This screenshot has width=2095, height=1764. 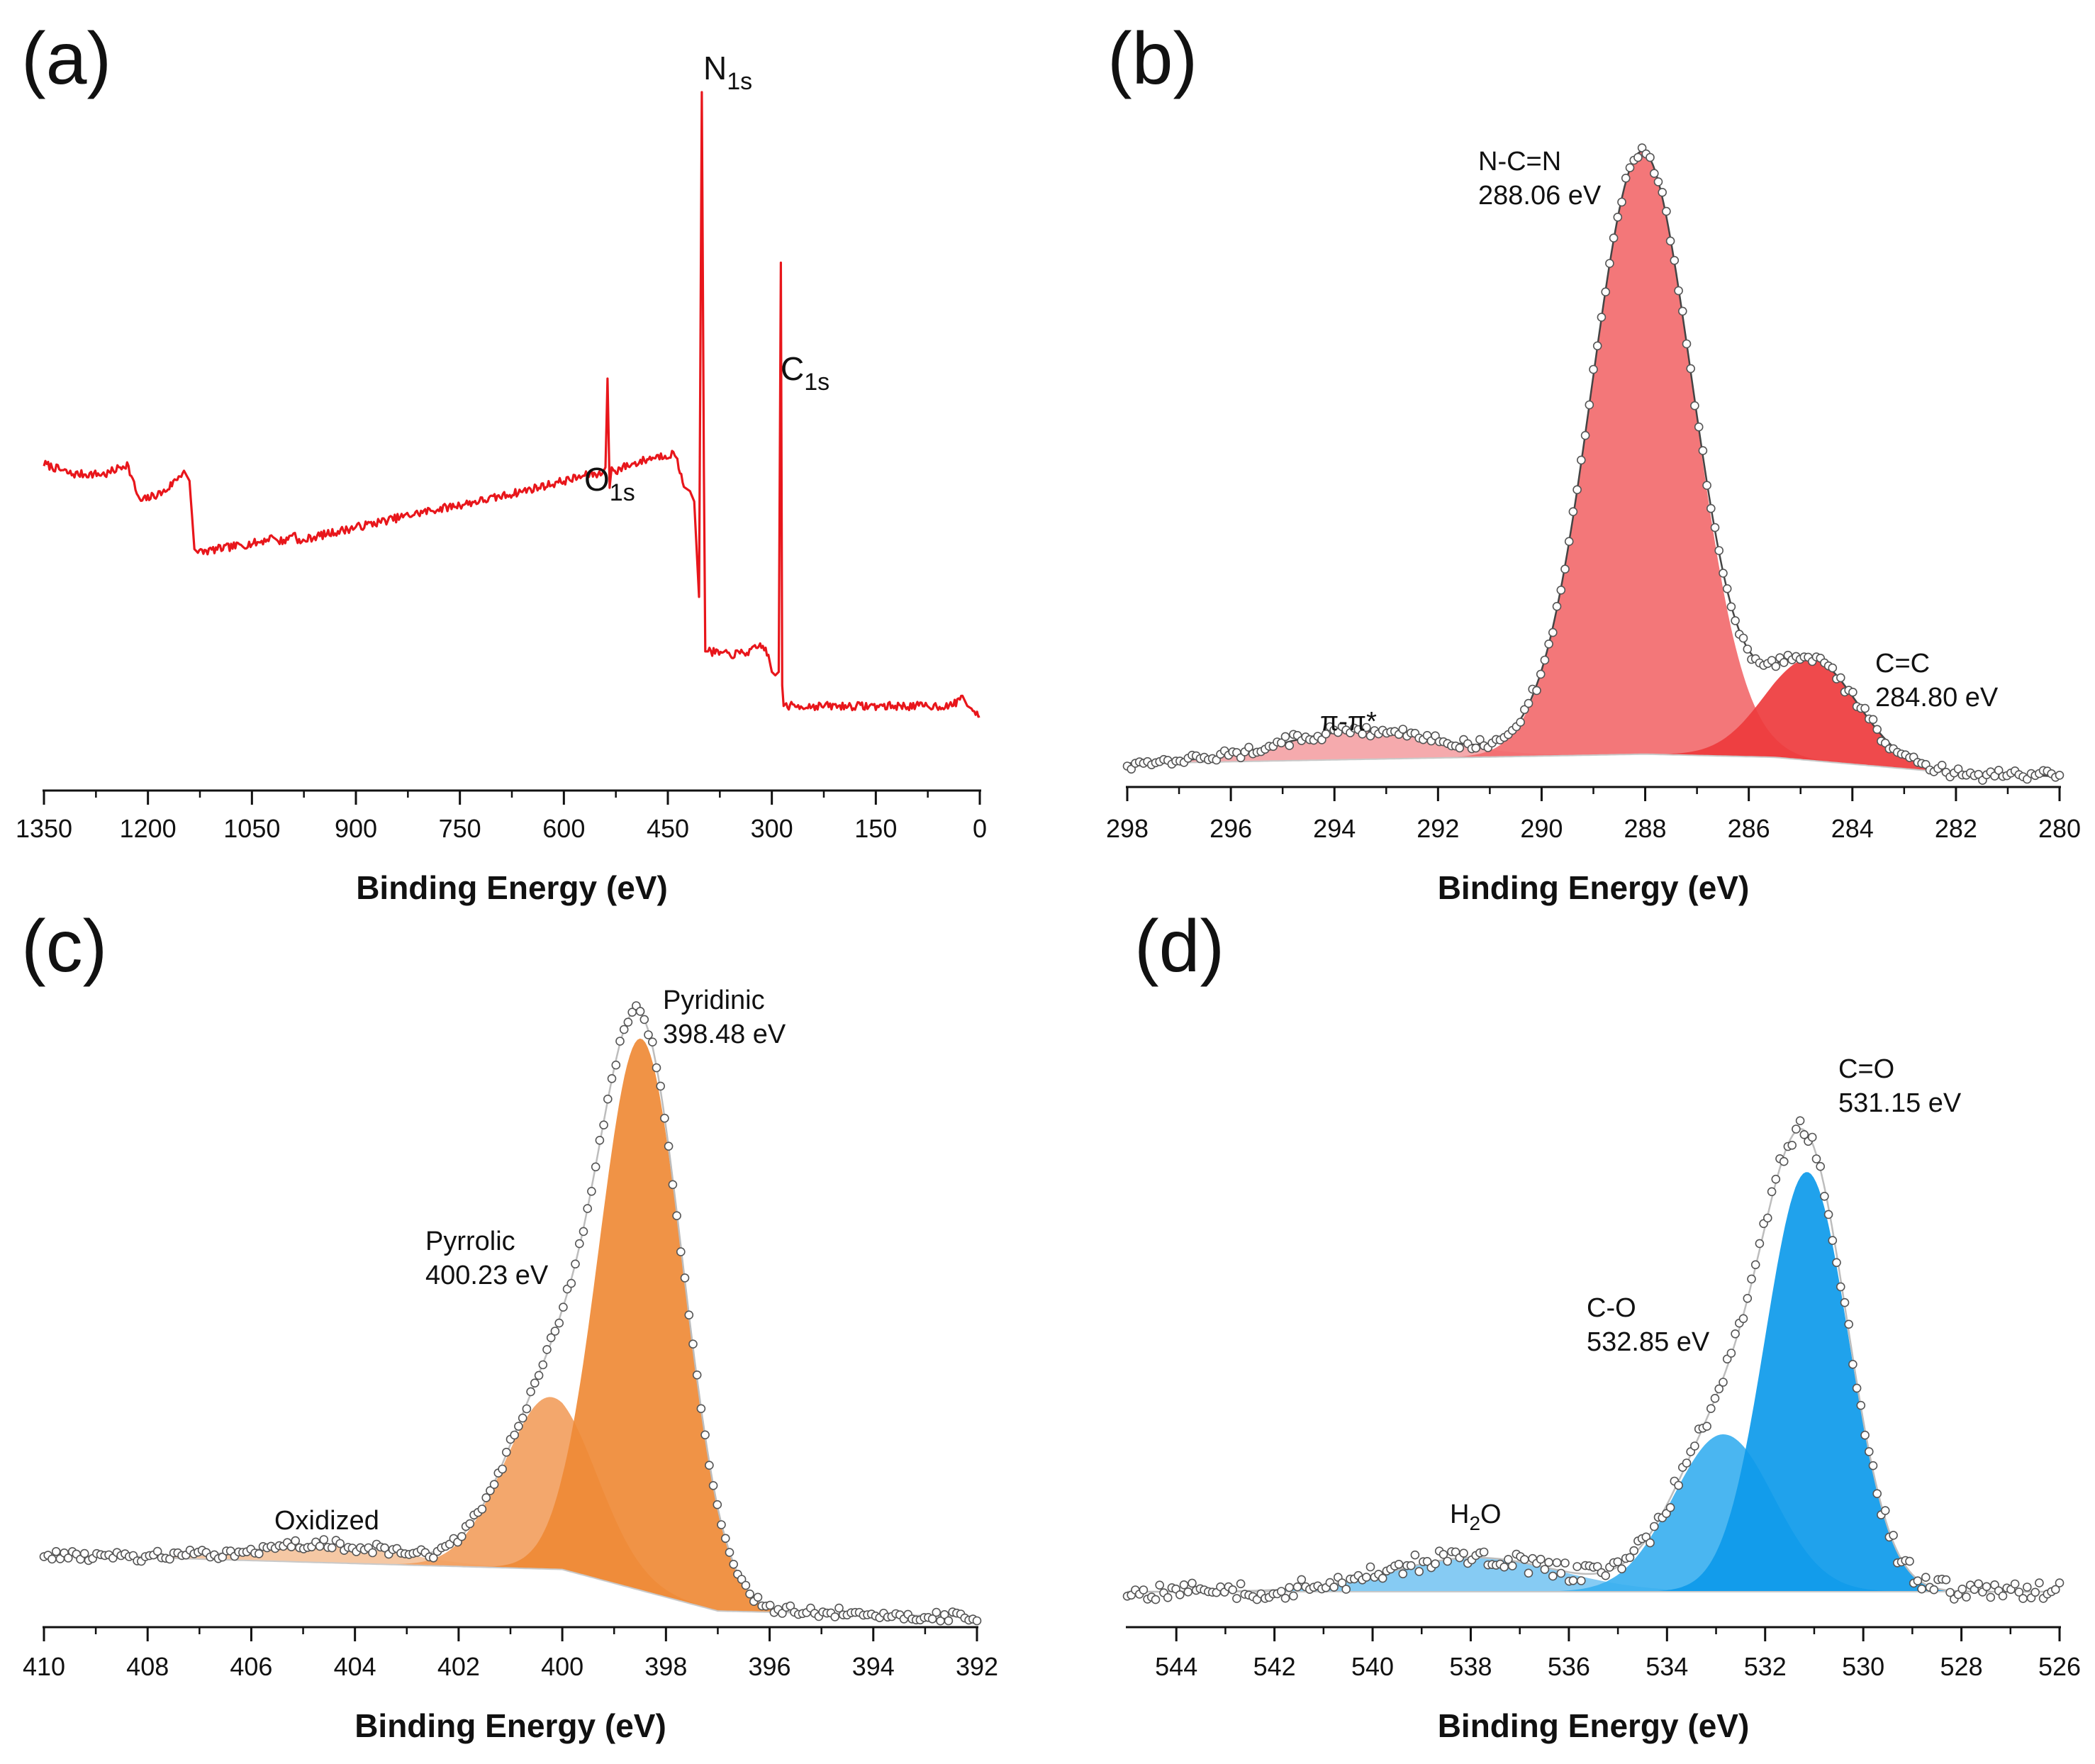 What do you see at coordinates (1540, 196) in the screenshot?
I see `annotation-288-06-ev: 288.06 eV` at bounding box center [1540, 196].